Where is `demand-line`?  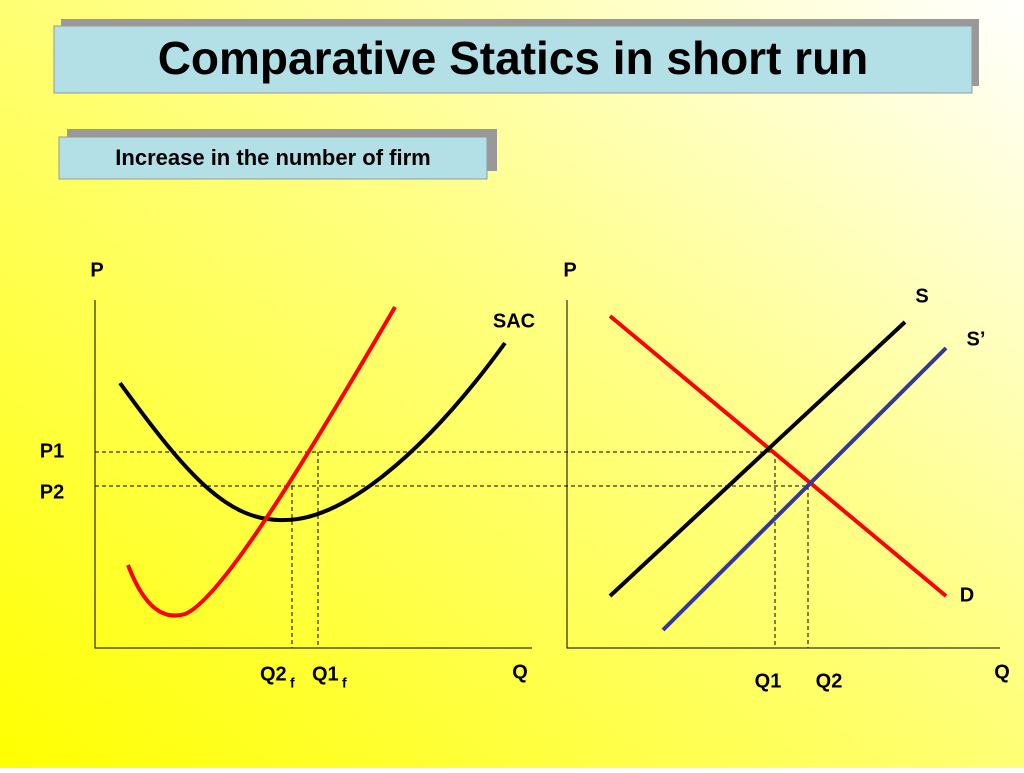
demand-line is located at coordinates (778, 456).